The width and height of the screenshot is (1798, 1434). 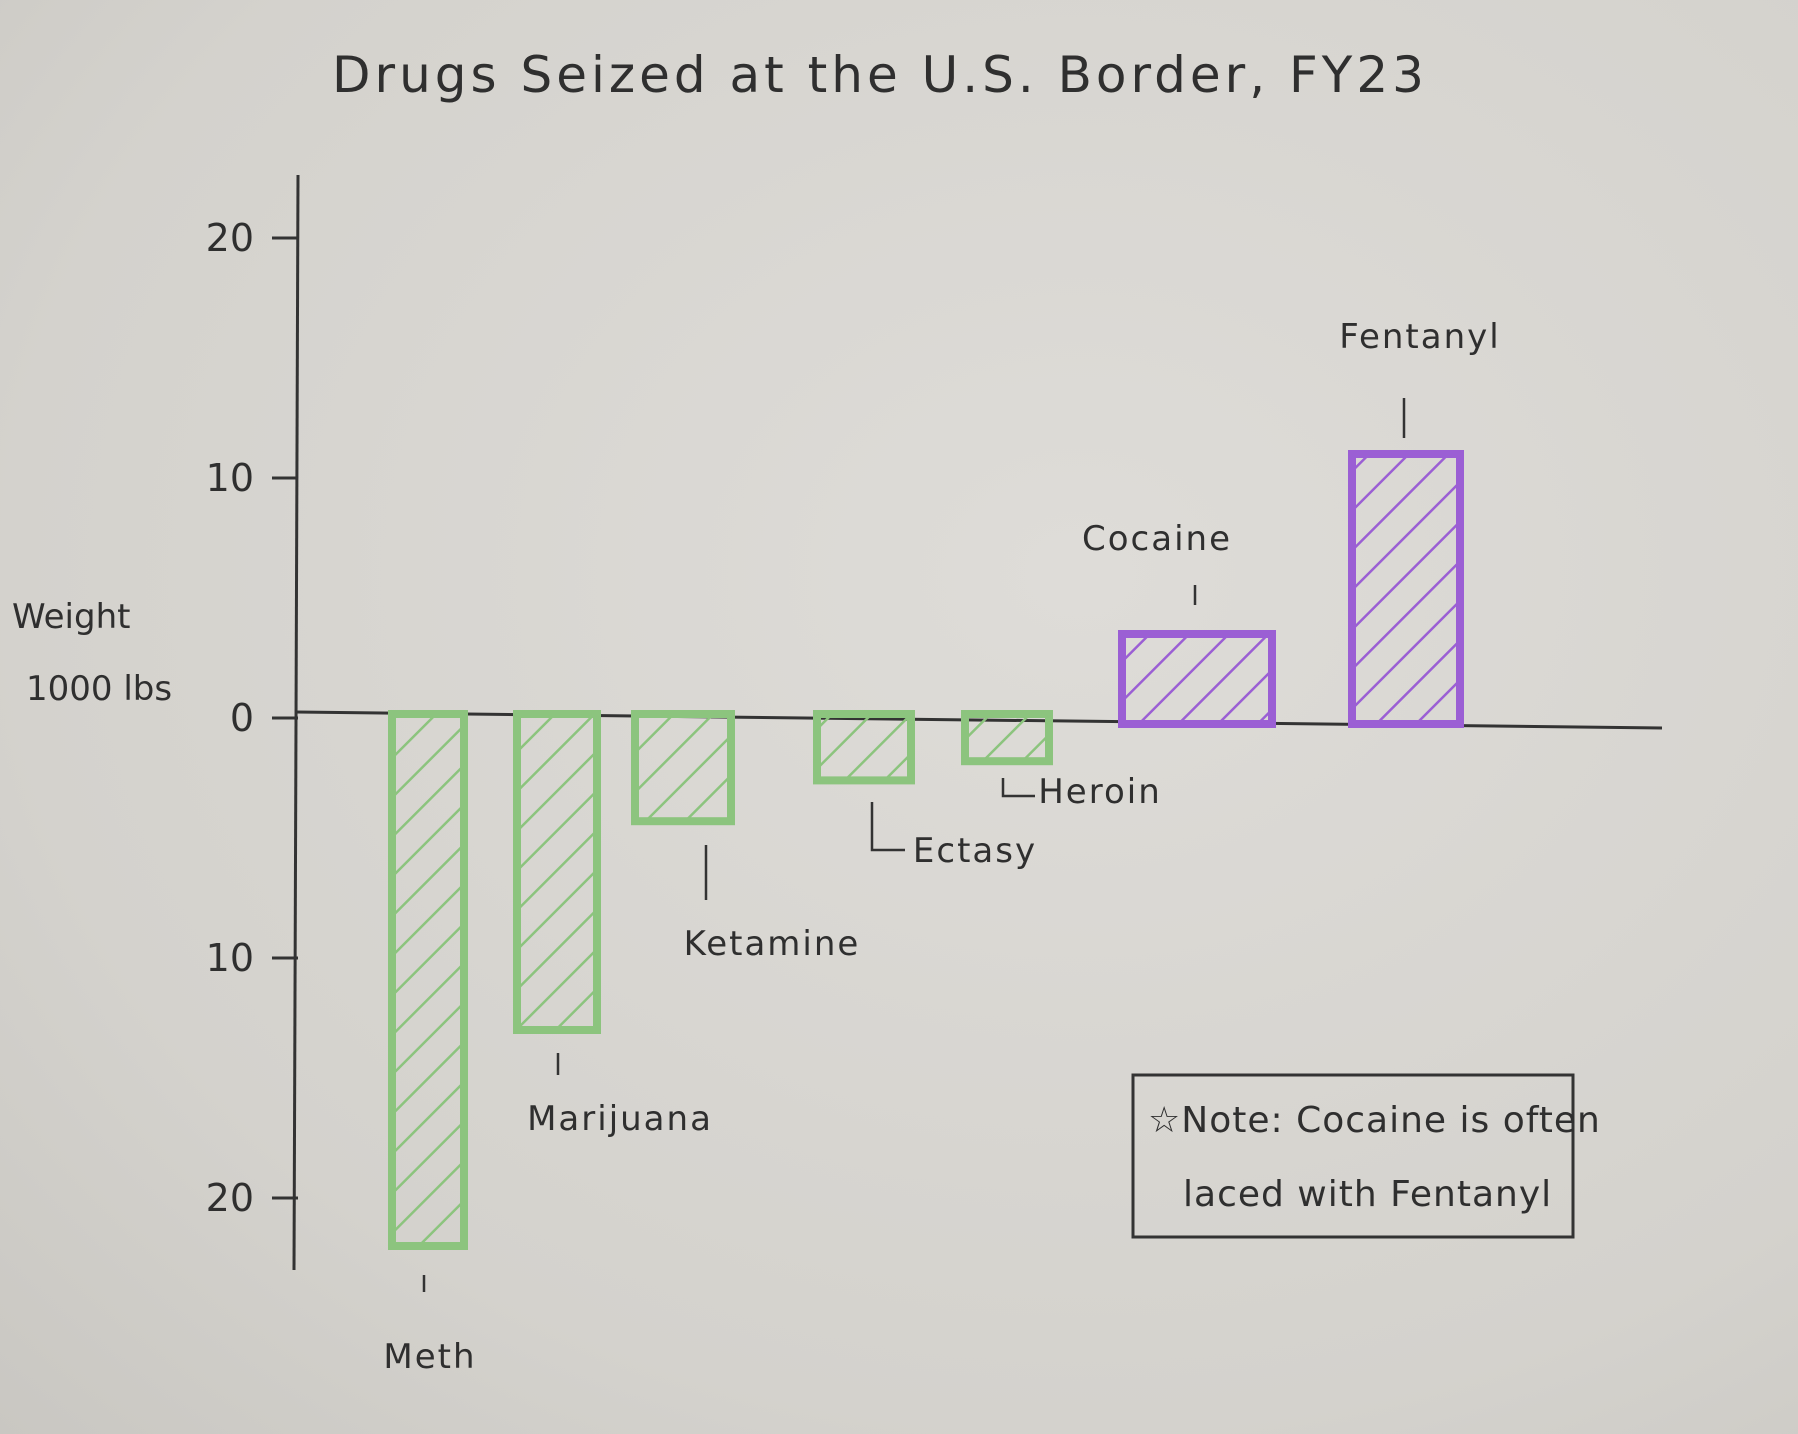 What do you see at coordinates (99, 689) in the screenshot?
I see `y-axis-unit: 1000 lbs` at bounding box center [99, 689].